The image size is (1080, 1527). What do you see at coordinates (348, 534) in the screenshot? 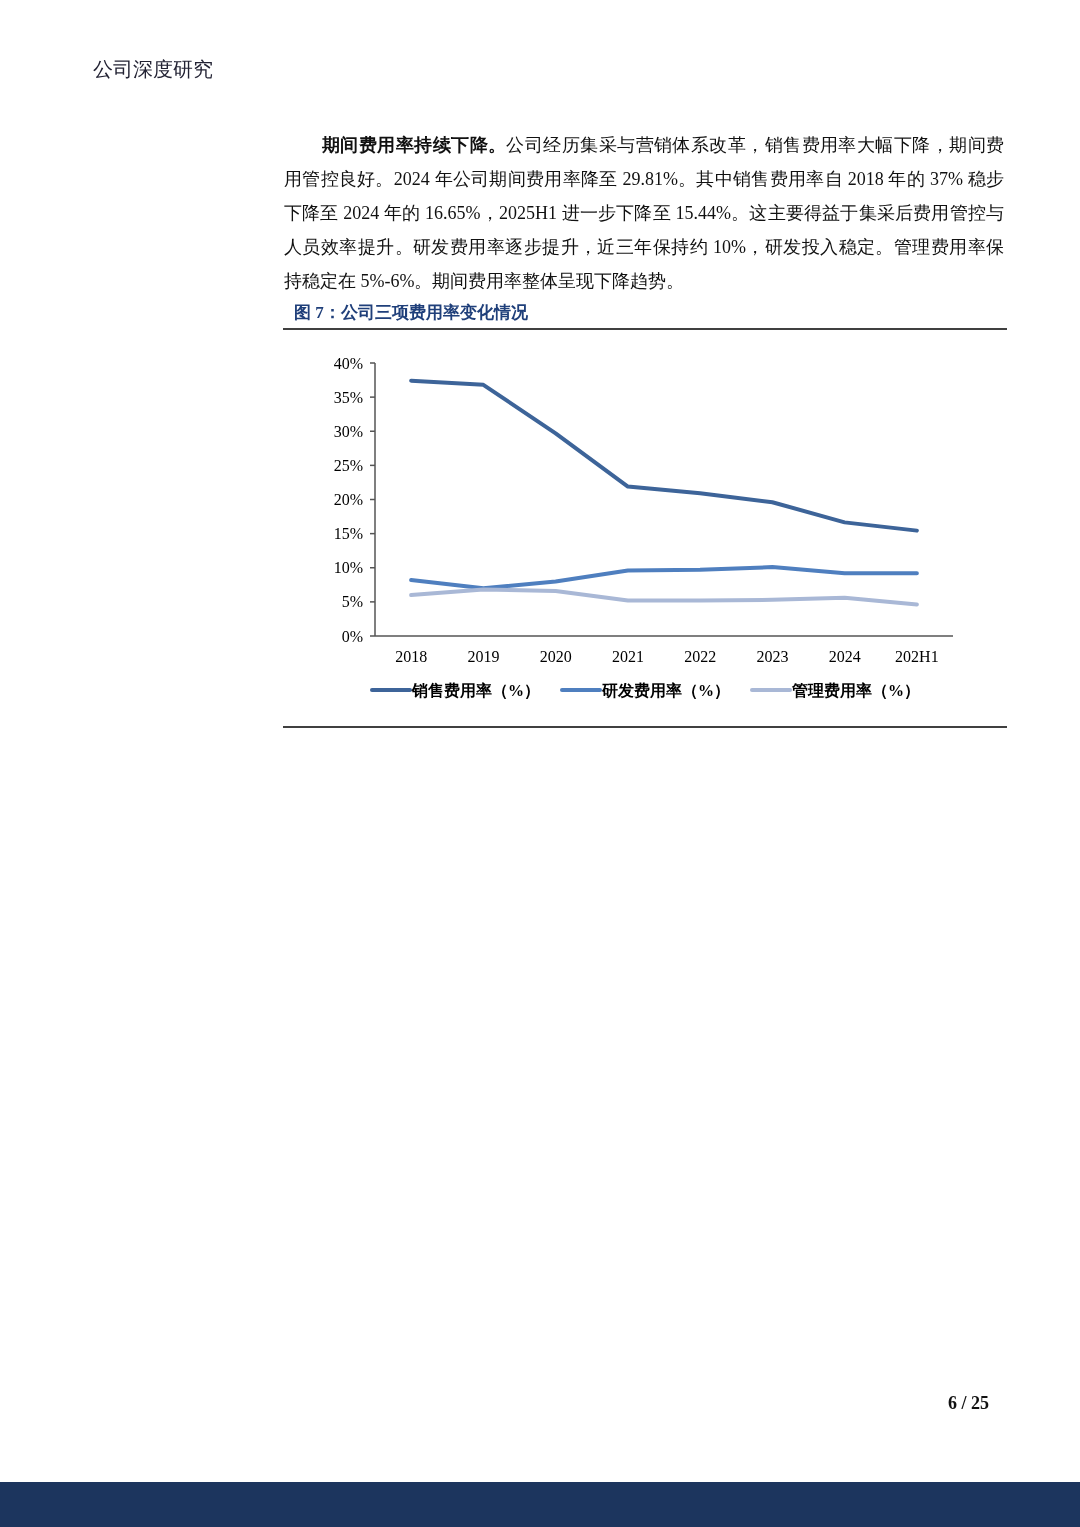
I see `y-tick-label: 15%` at bounding box center [348, 534].